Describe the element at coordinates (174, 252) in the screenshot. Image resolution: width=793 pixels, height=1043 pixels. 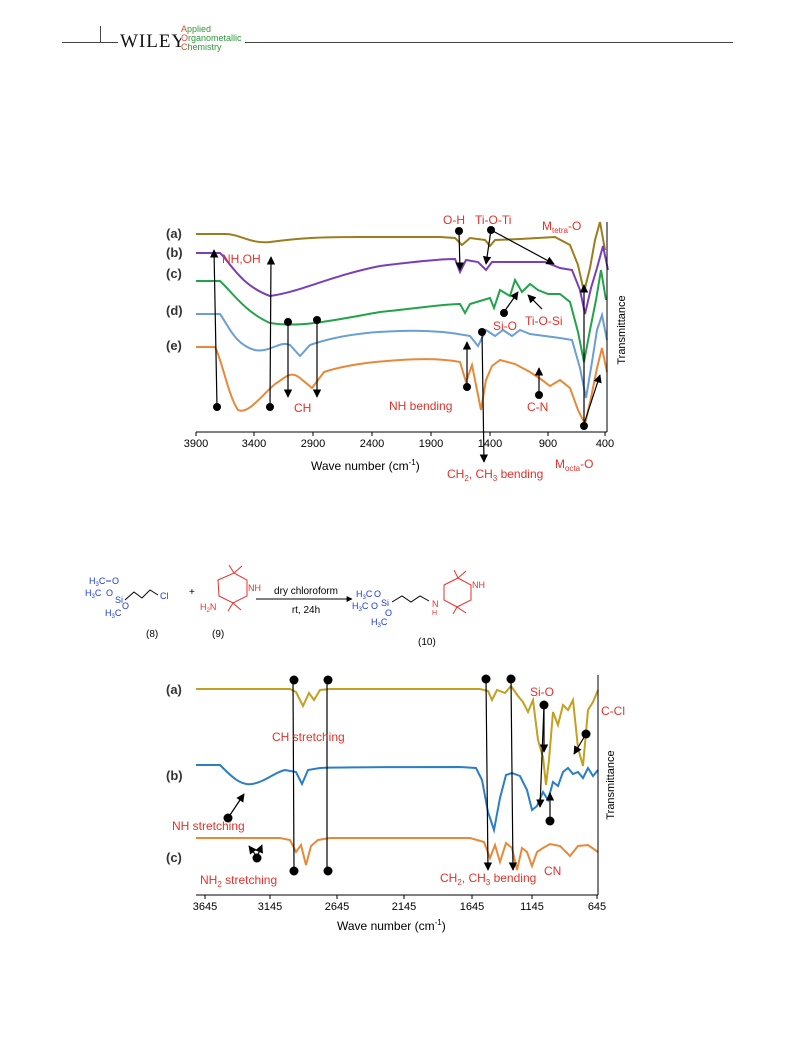
I see `series-label-b: (b)` at that location.